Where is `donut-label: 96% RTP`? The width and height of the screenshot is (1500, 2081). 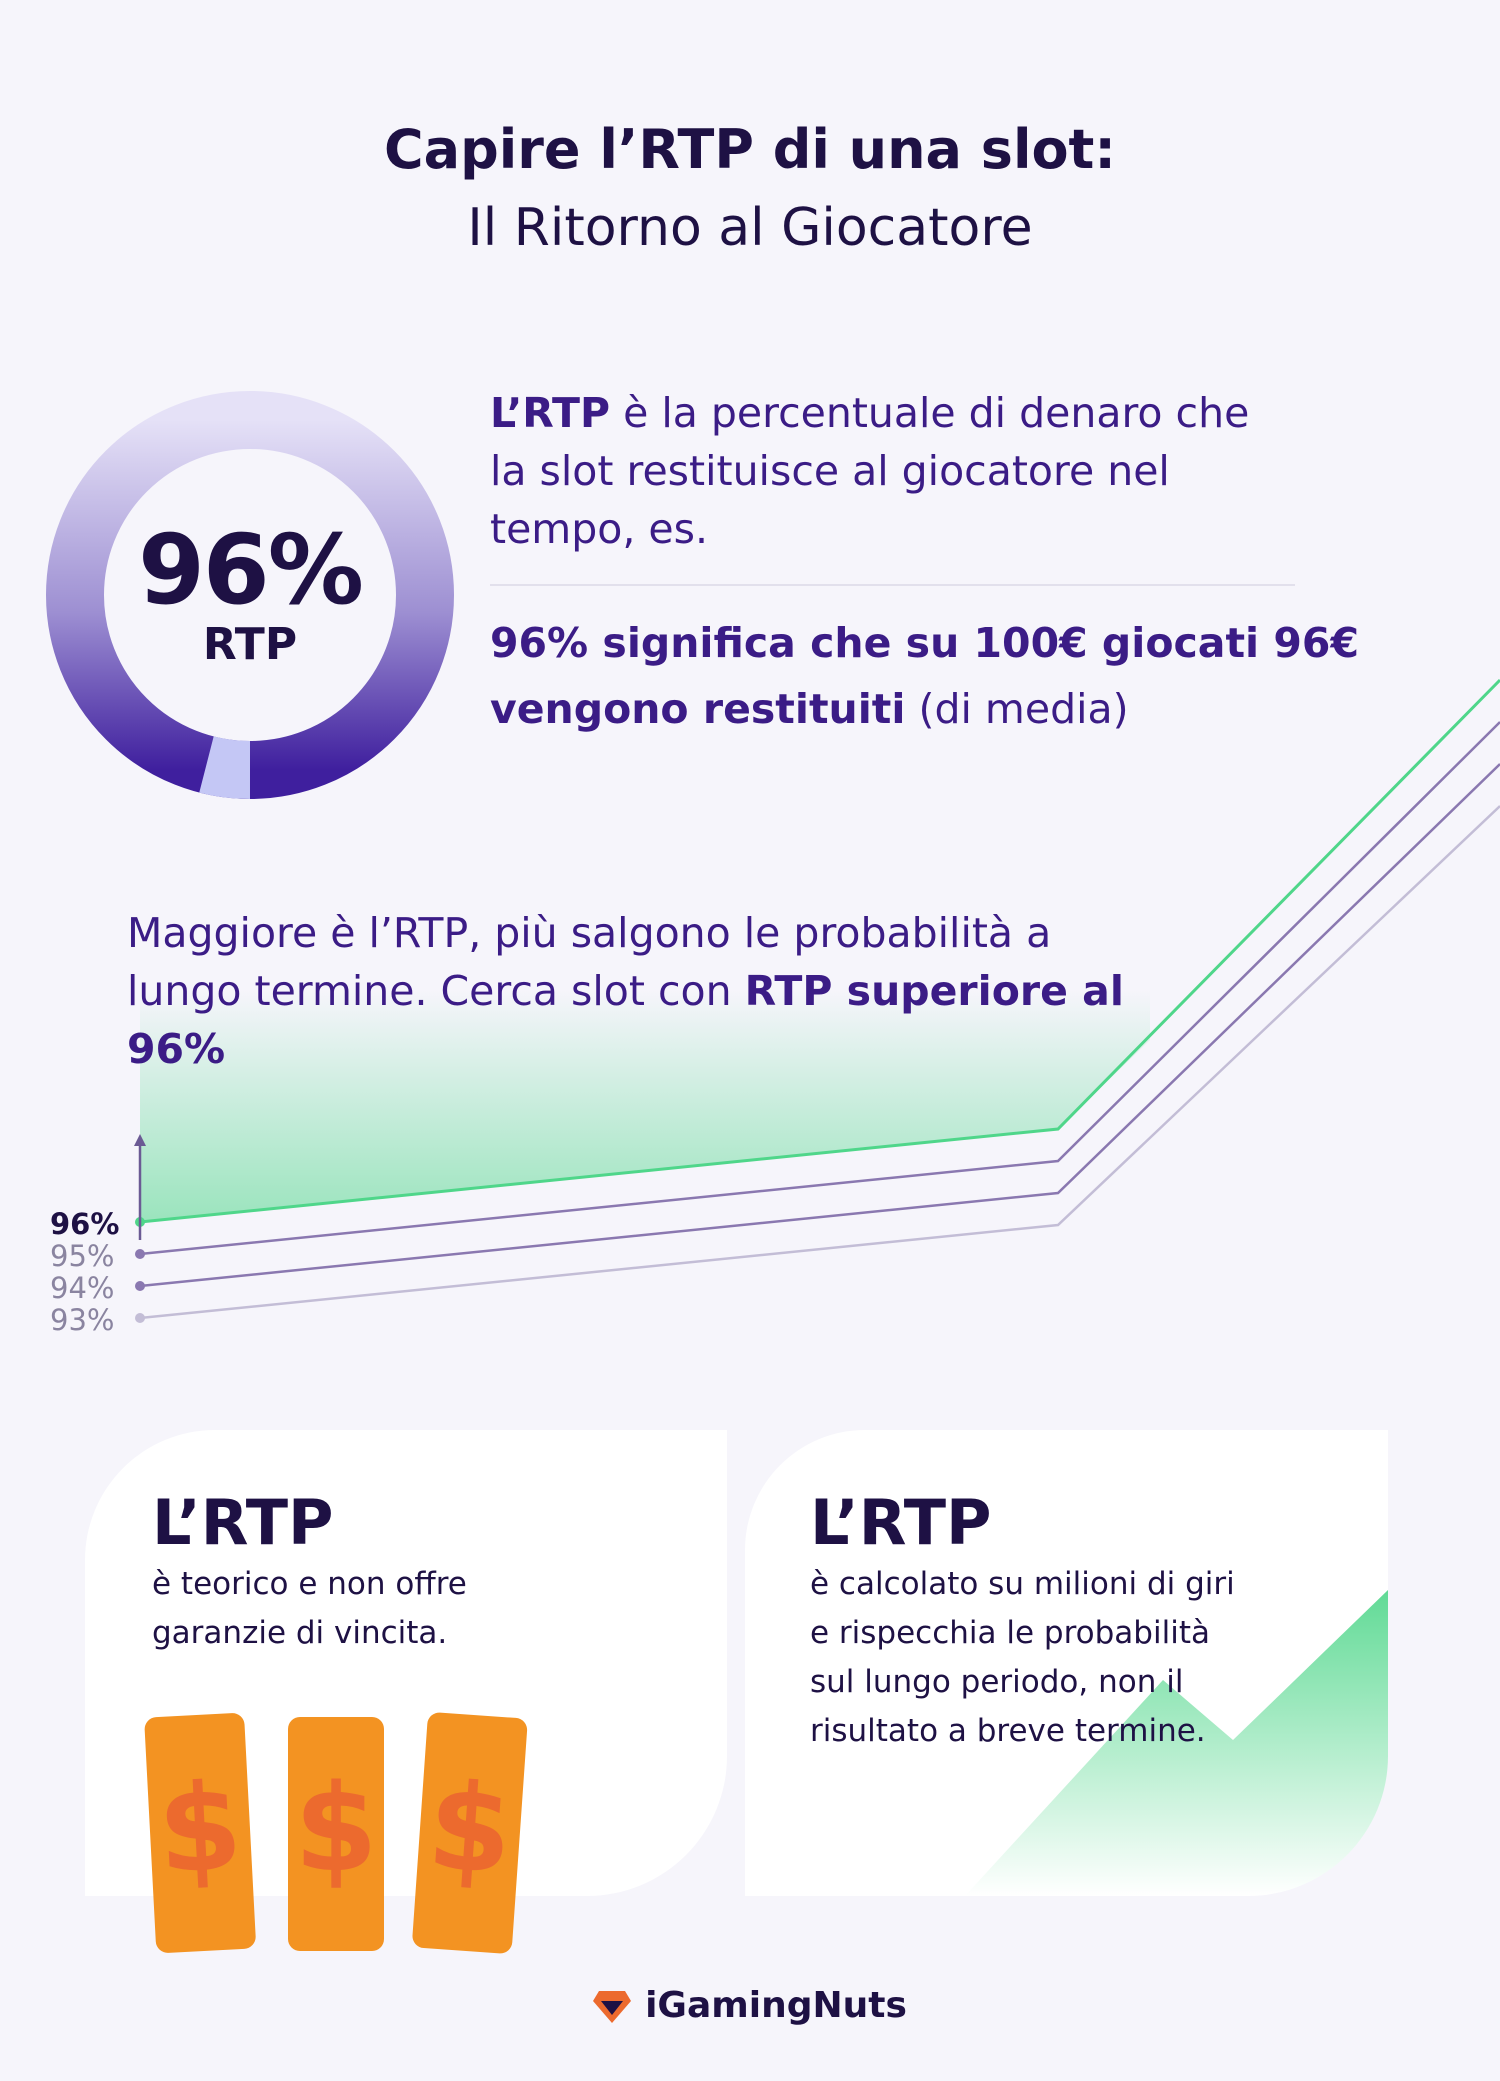 donut-label: 96% RTP is located at coordinates (250, 595).